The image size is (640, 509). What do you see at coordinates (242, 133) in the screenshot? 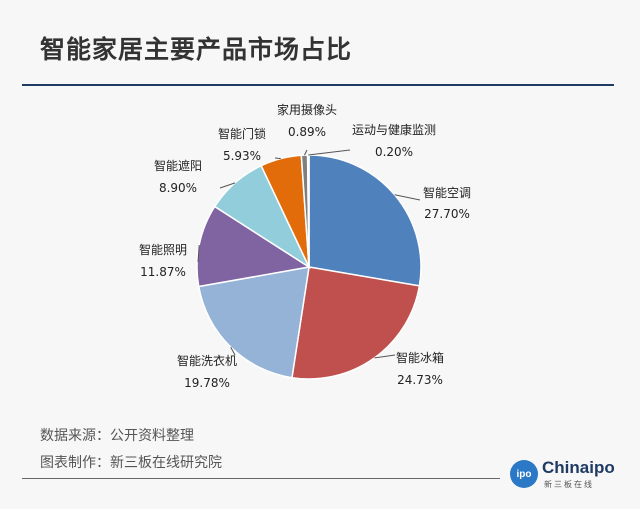
I see `slice-label-5: 智能门锁` at bounding box center [242, 133].